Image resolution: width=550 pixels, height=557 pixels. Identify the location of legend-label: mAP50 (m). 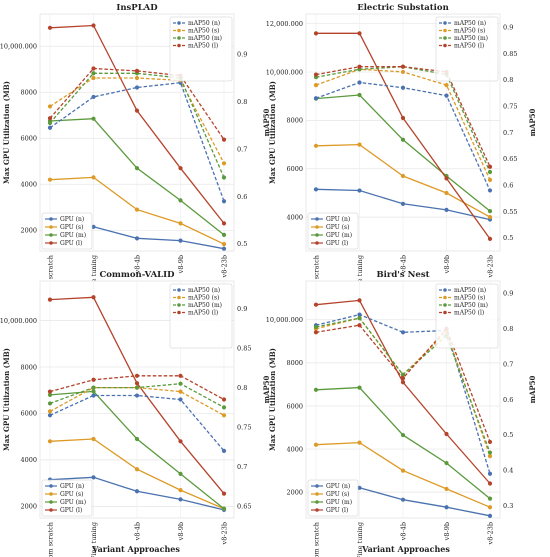
(205, 305).